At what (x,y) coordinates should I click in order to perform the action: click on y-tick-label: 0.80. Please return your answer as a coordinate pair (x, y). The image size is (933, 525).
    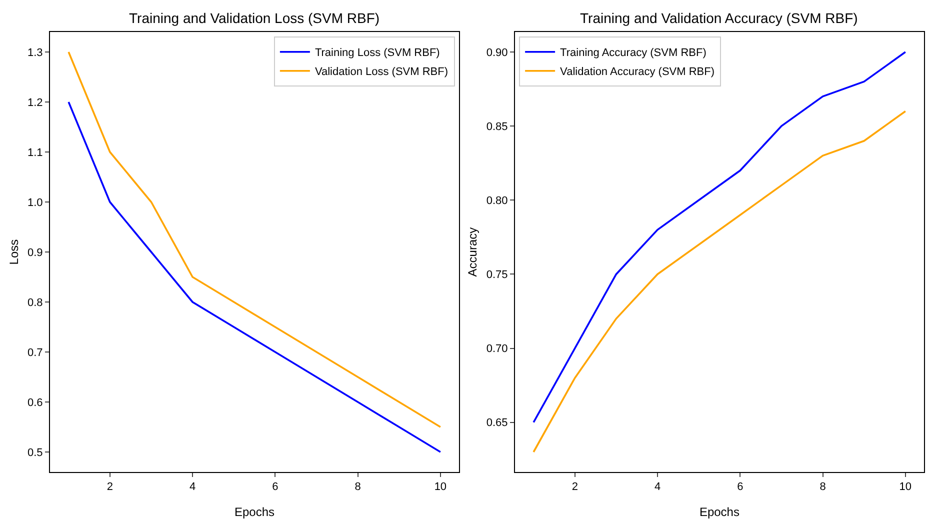
    Looking at the image, I should click on (497, 201).